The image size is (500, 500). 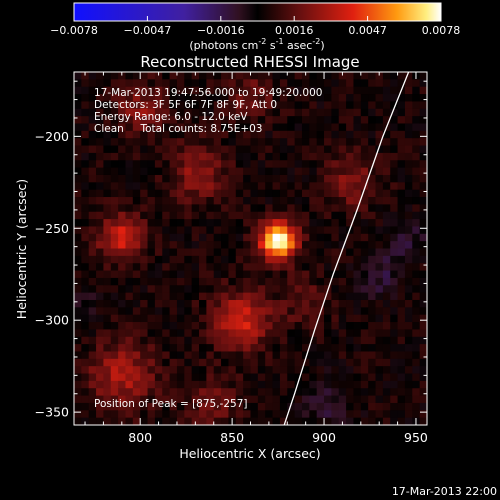 I want to click on x-tick-label: 950, so click(x=416, y=437).